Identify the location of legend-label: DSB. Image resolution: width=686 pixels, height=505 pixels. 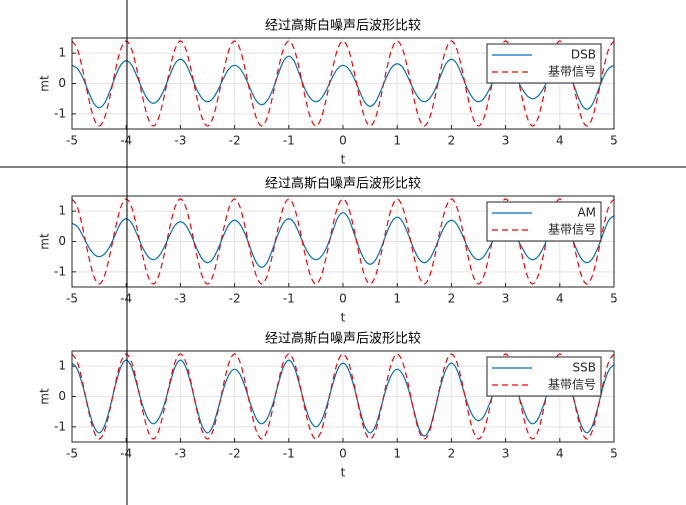
(583, 55).